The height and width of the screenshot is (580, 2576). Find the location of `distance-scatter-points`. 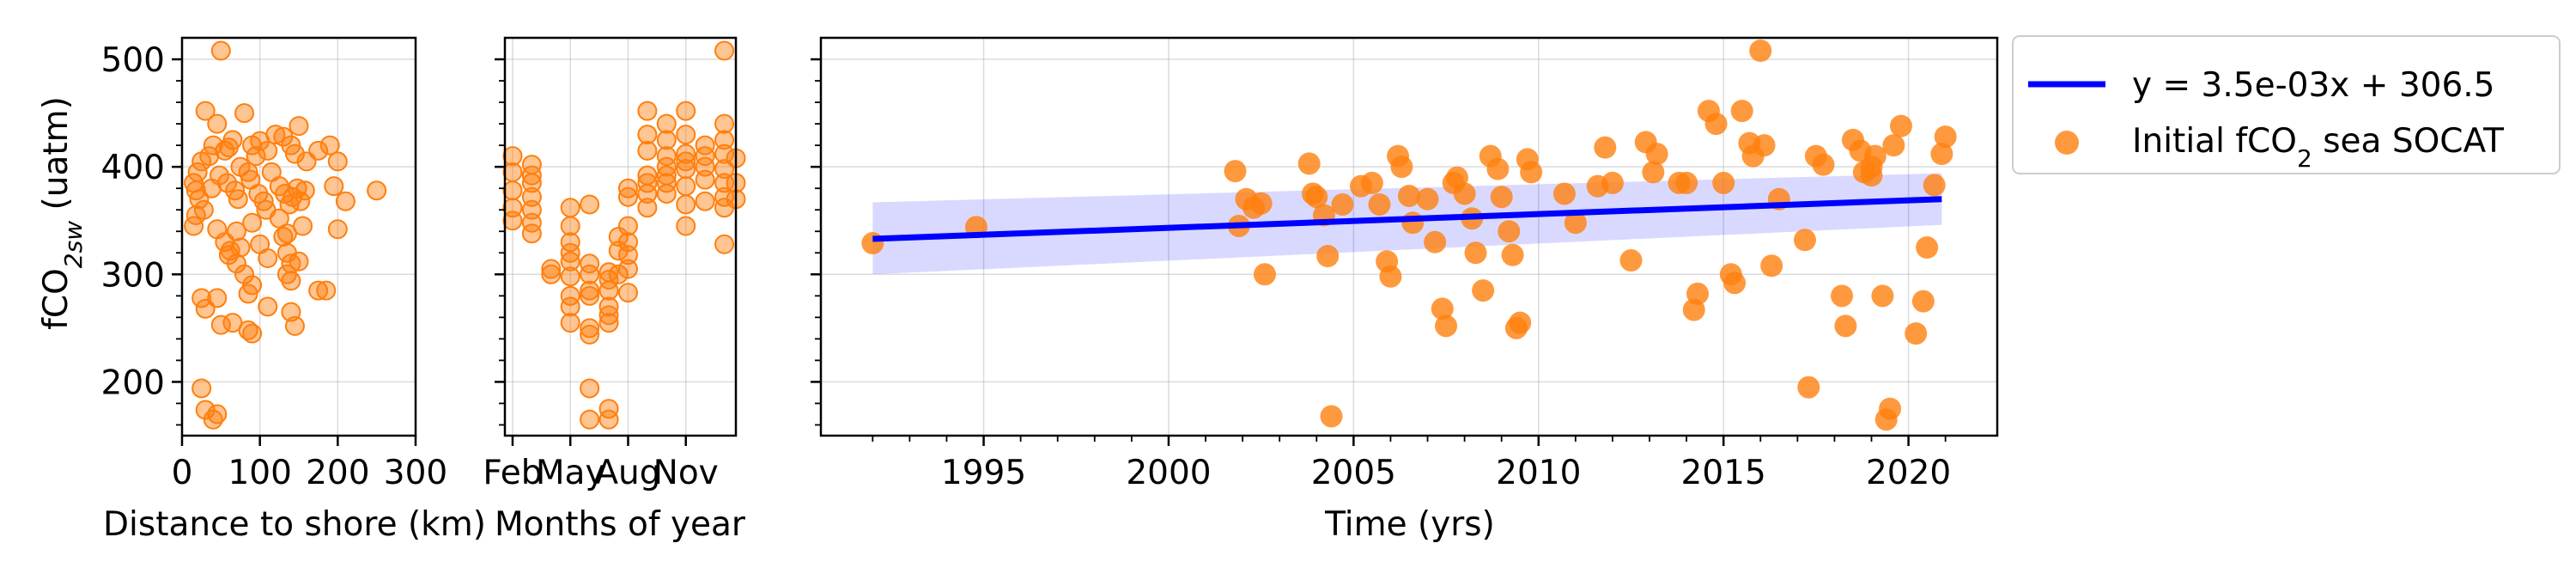

distance-scatter-points is located at coordinates (285, 235).